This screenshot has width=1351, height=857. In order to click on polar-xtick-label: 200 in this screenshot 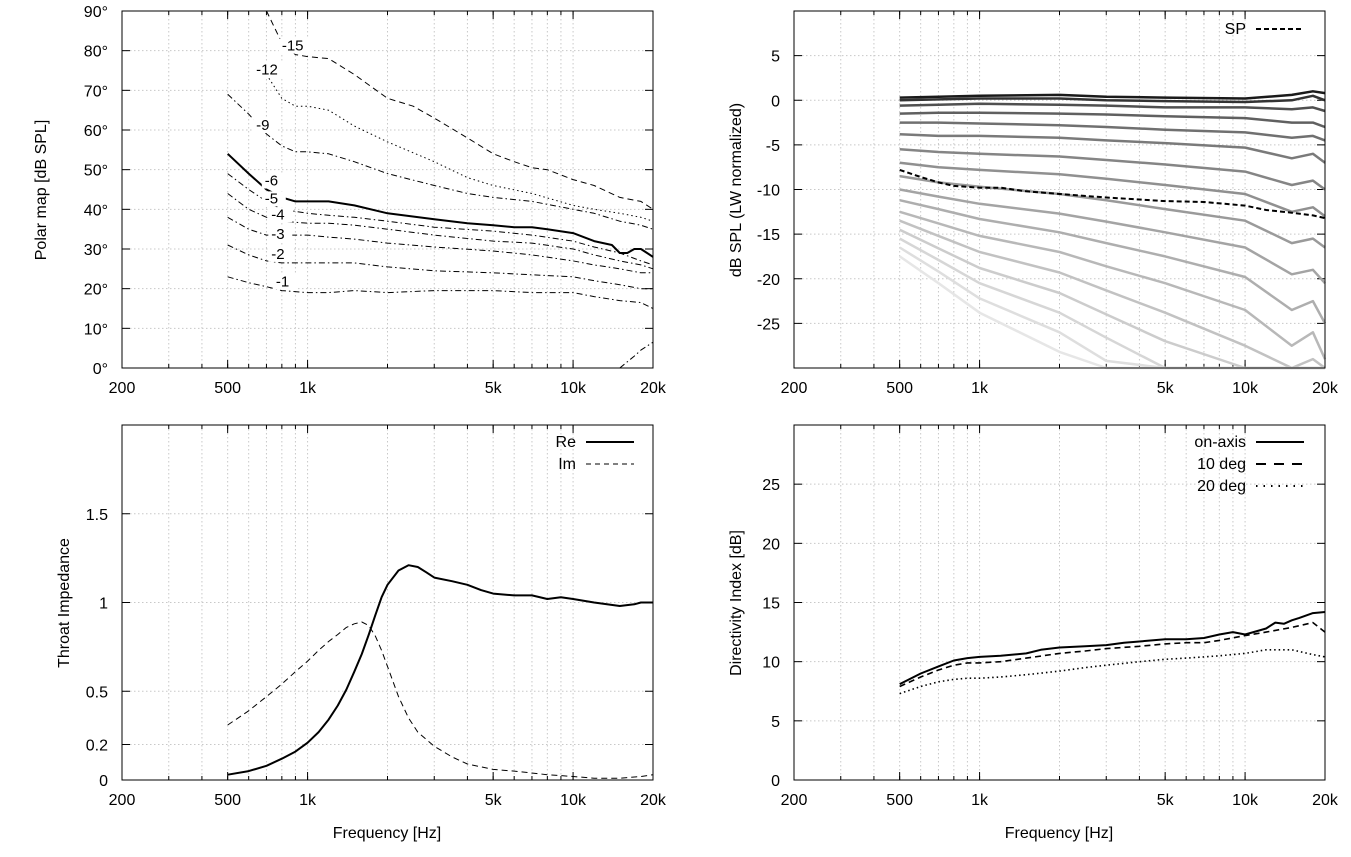, I will do `click(122, 388)`.